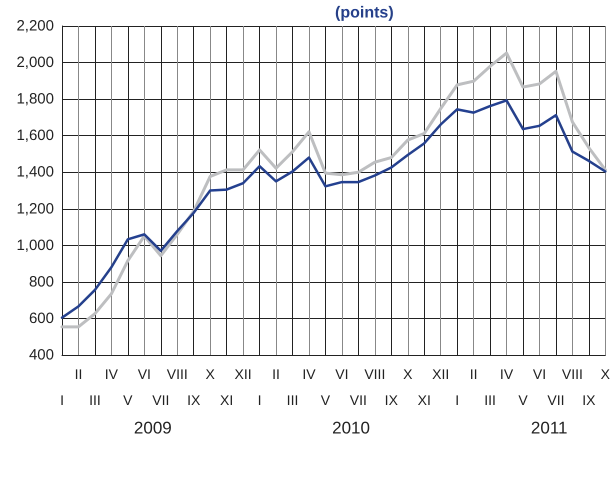 Image resolution: width=613 pixels, height=488 pixels. What do you see at coordinates (35, 26) in the screenshot?
I see `y-tick-label: 2,200` at bounding box center [35, 26].